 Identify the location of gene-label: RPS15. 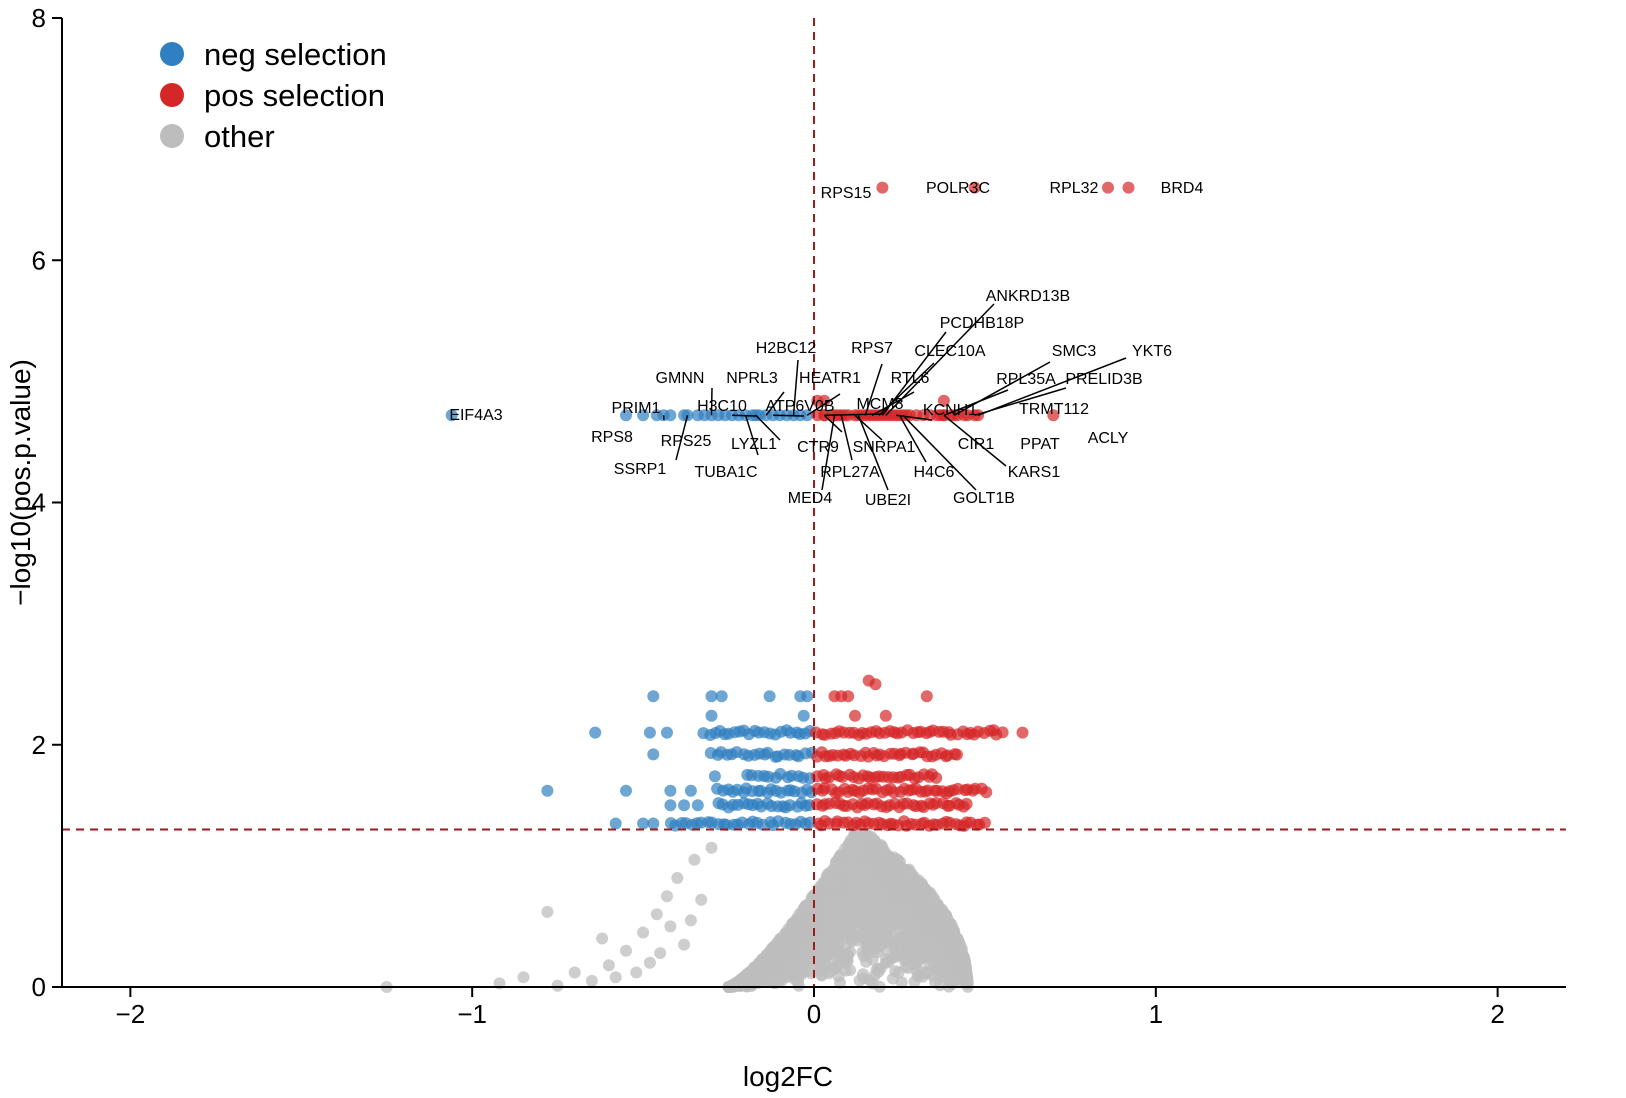
(846, 193).